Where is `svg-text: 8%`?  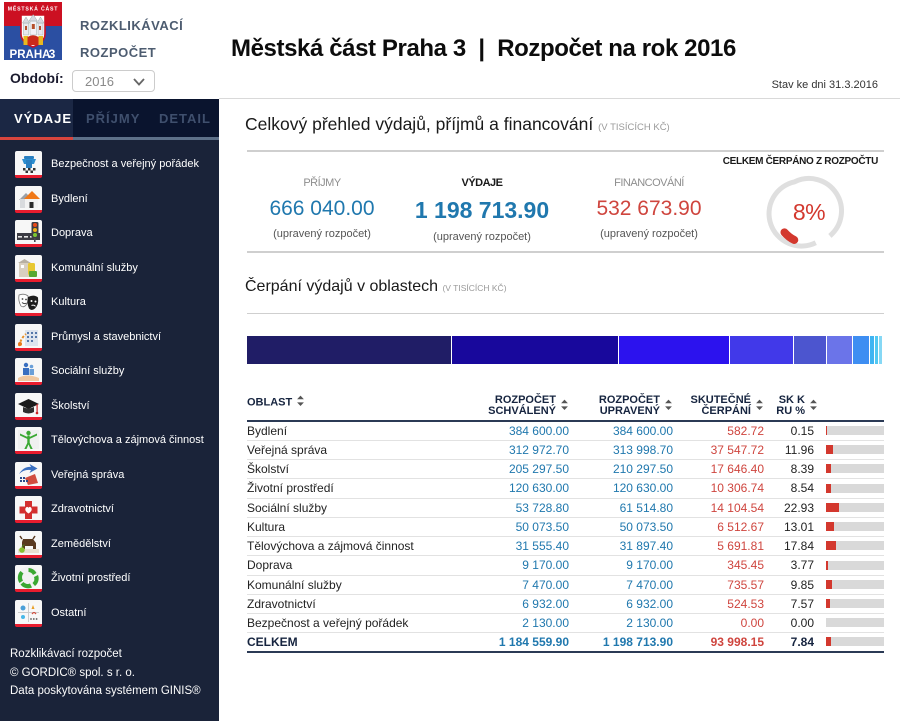 svg-text: 8% is located at coordinates (809, 212).